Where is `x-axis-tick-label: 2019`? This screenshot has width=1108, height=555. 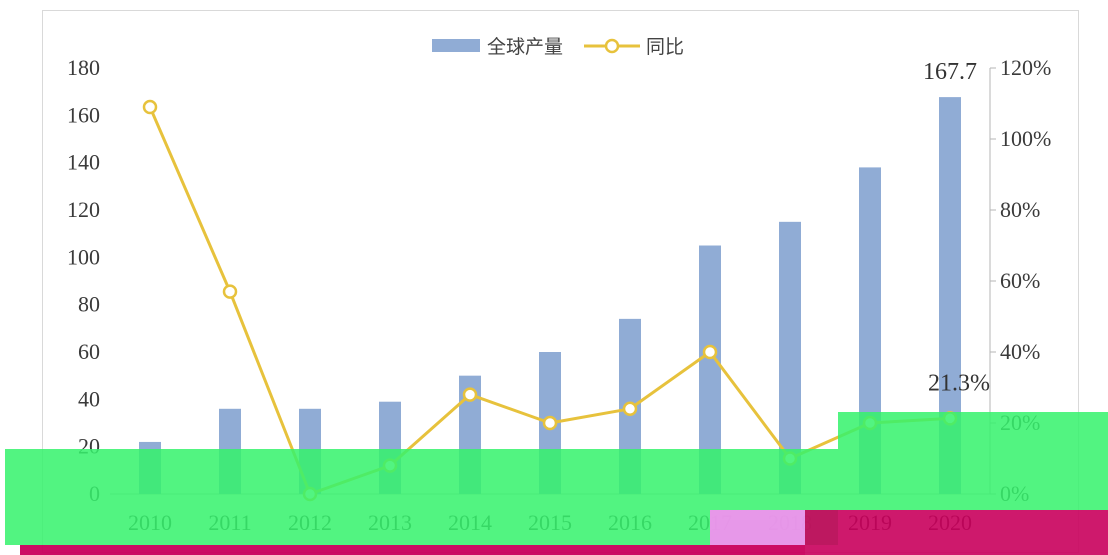 x-axis-tick-label: 2019 is located at coordinates (870, 522).